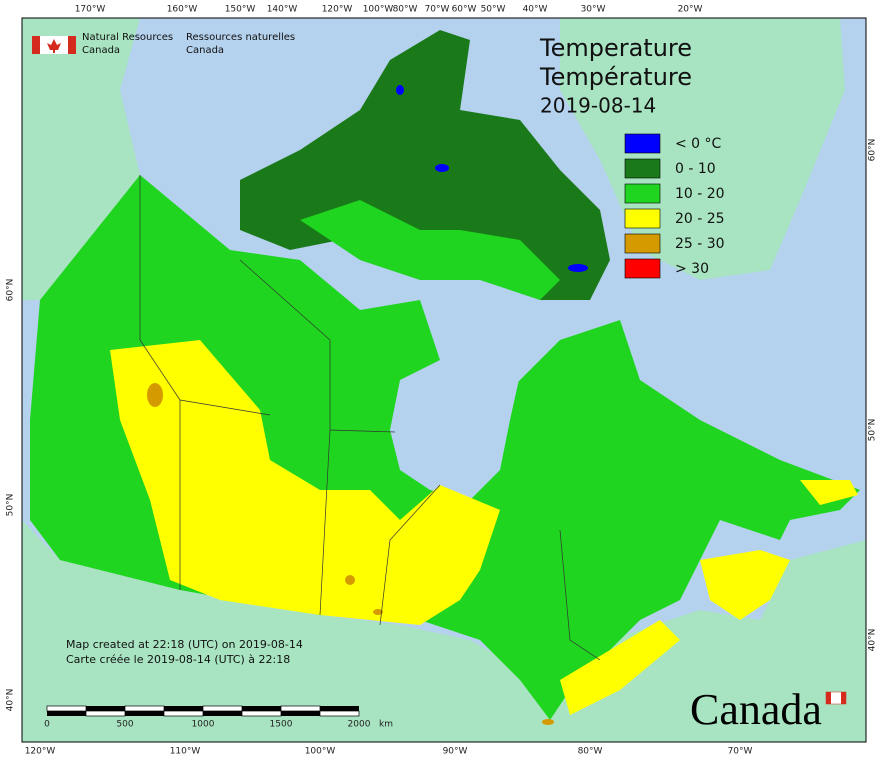 Image resolution: width=880 pixels, height=760 pixels. I want to click on right-graticule-label: 40°N, so click(873, 640).